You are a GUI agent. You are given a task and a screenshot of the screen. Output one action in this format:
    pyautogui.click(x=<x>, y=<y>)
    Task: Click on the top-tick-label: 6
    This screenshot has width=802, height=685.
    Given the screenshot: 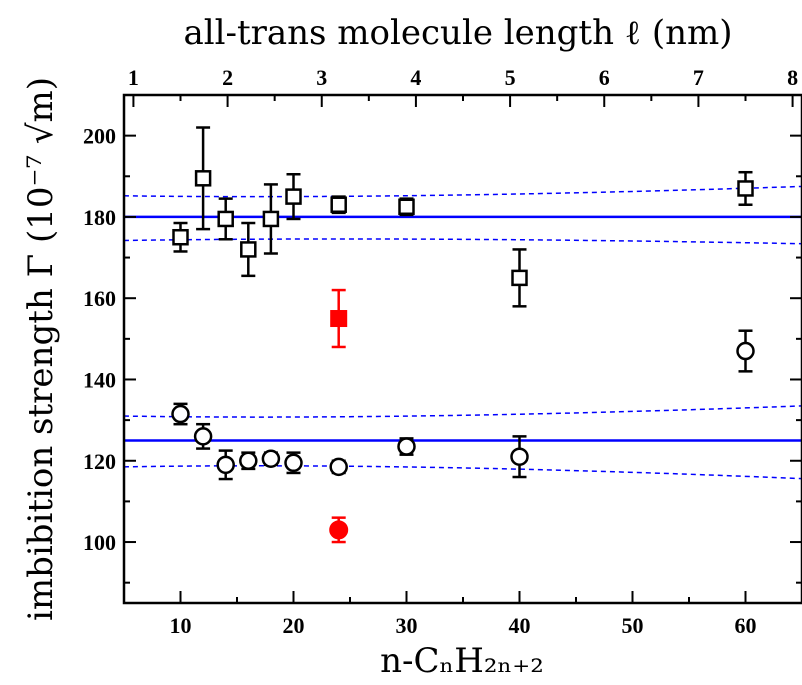 What is the action you would take?
    pyautogui.click(x=604, y=77)
    